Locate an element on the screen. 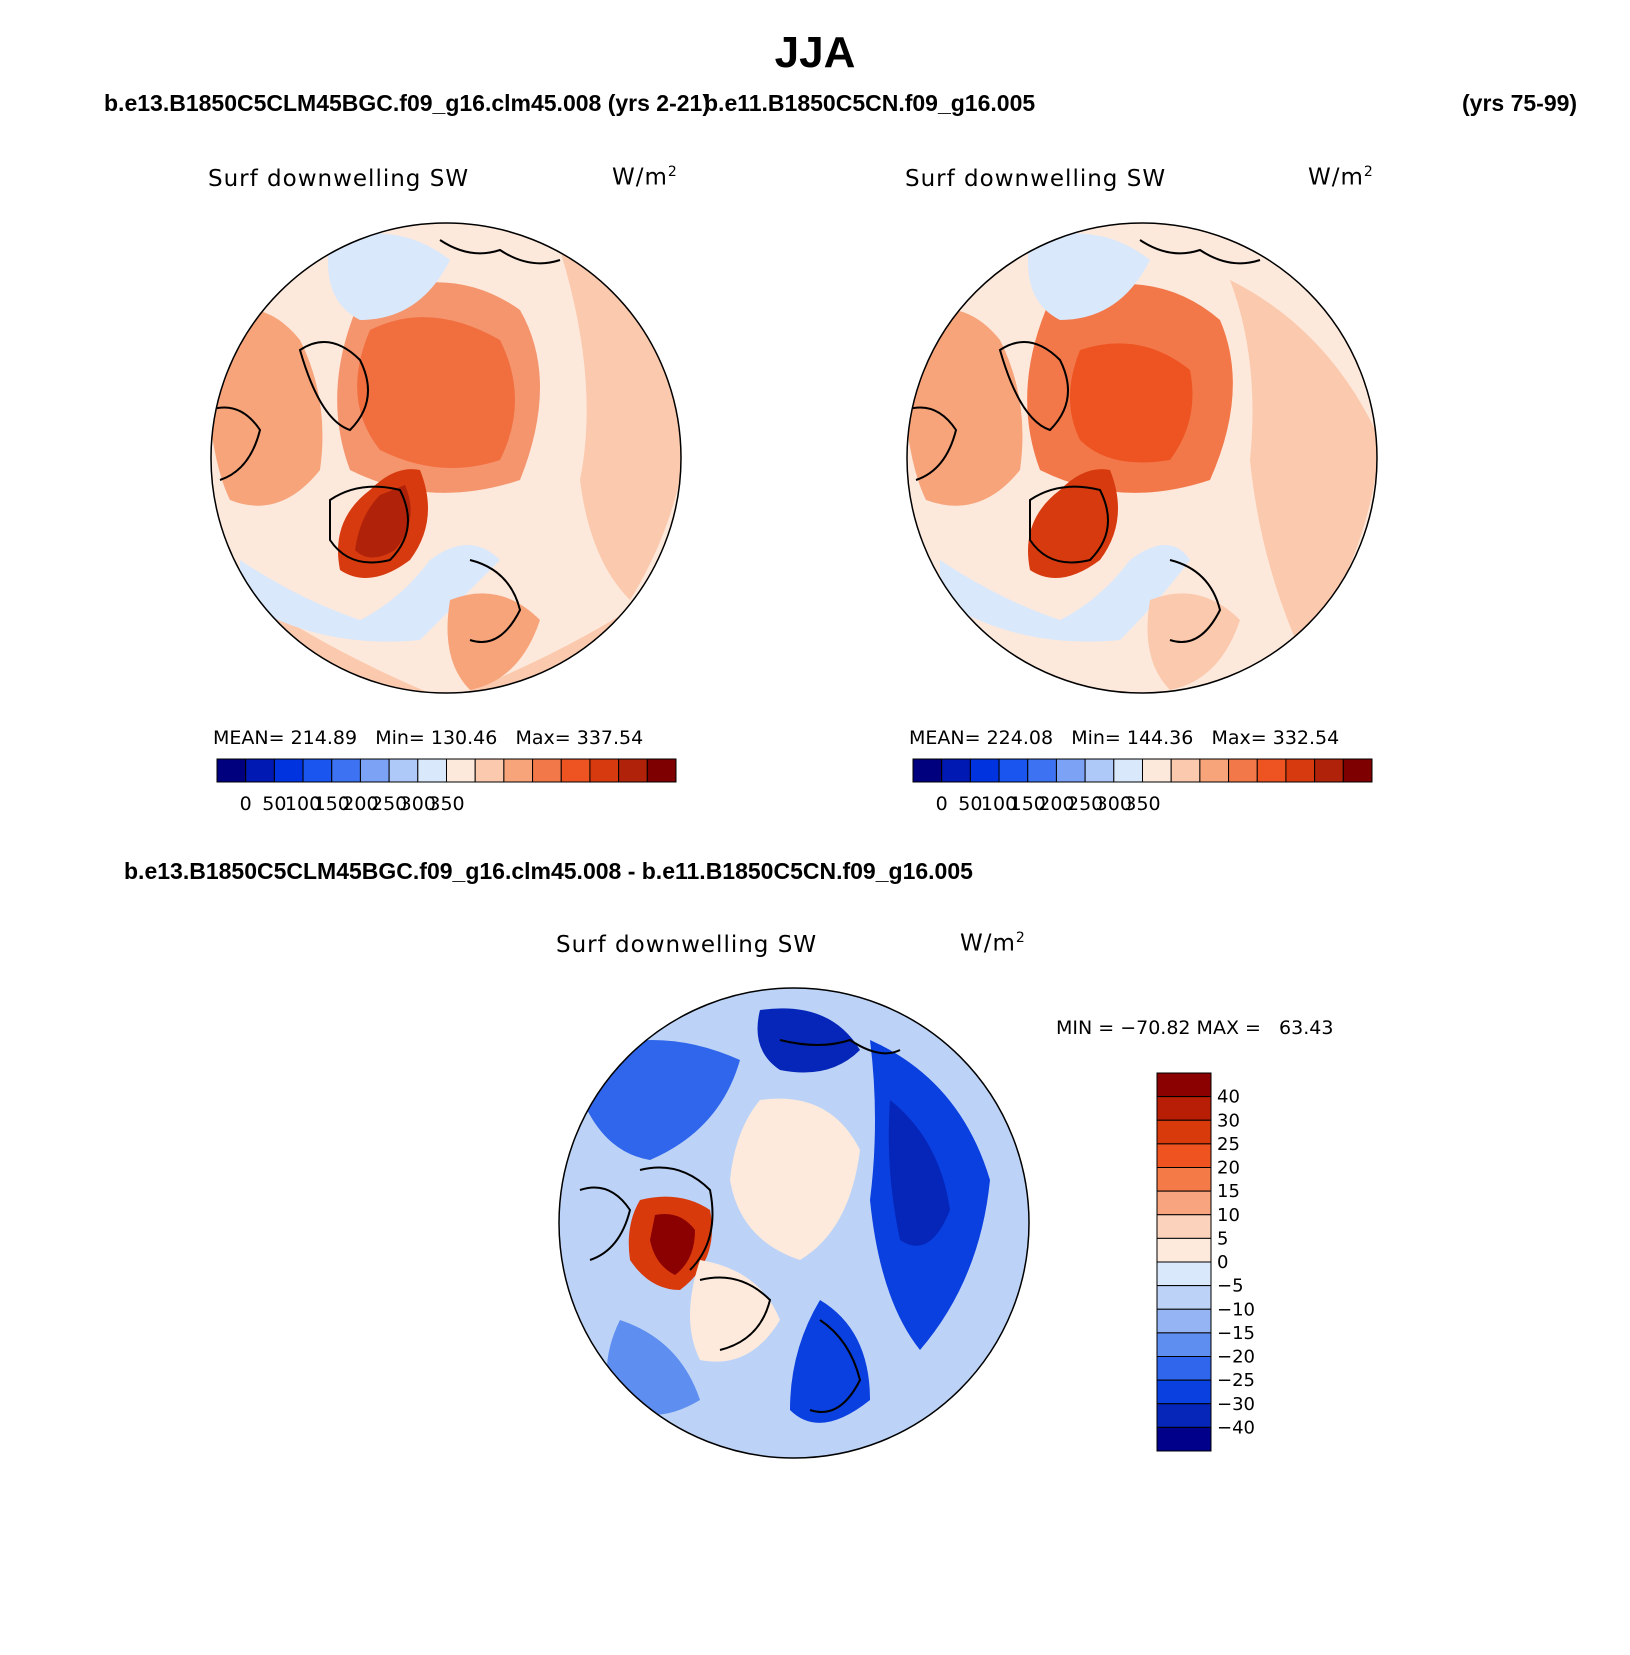  map-diff is located at coordinates (794, 1223).